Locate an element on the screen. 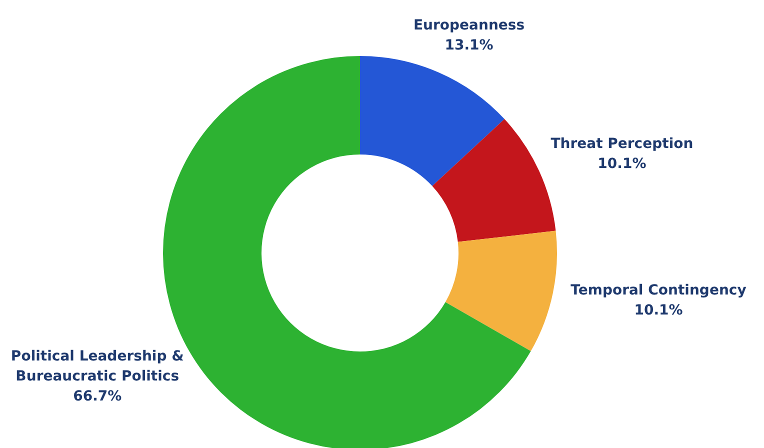  slice-label: Europeanness is located at coordinates (469, 25).